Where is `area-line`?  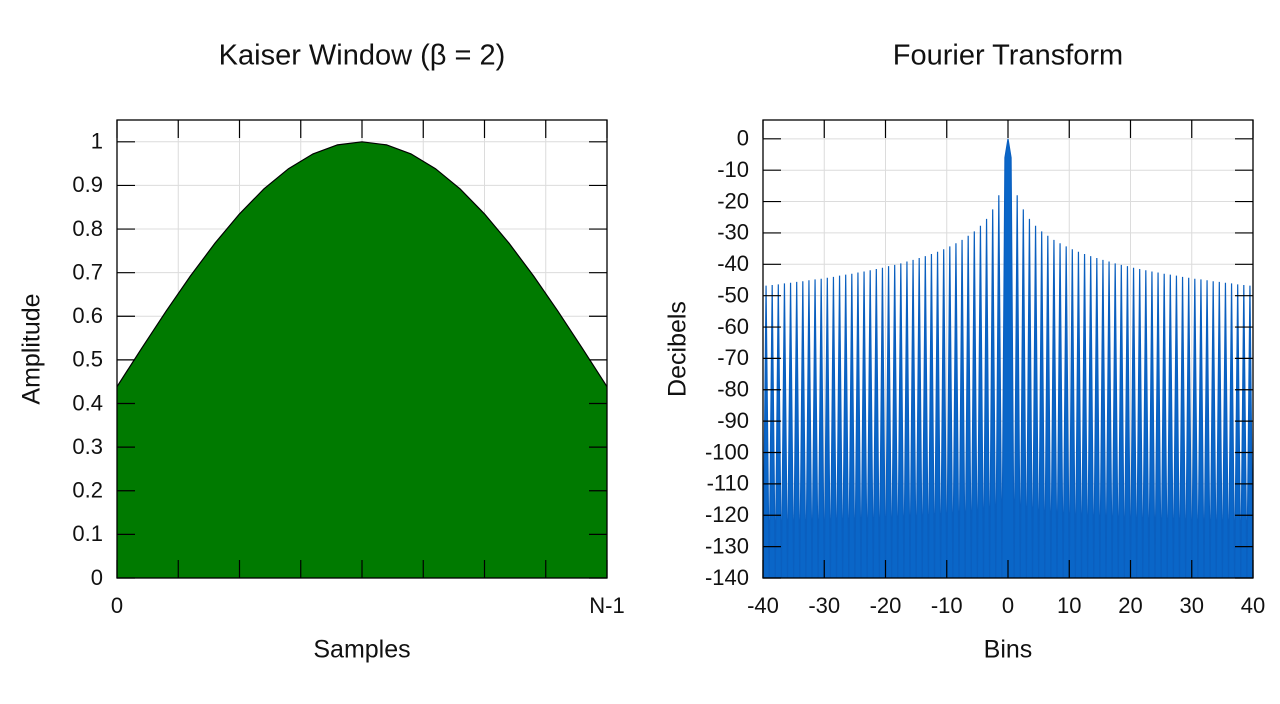 area-line is located at coordinates (362, 264).